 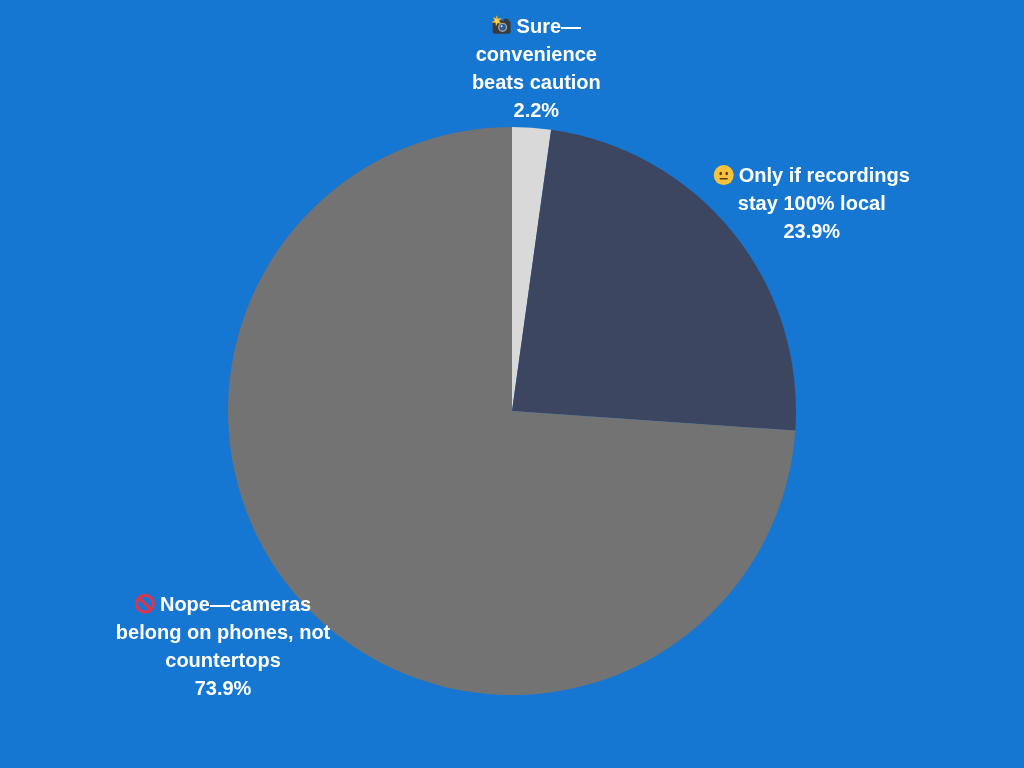 I want to click on slice-label: Nope—cameras belong on phones, not countertops, so click(x=223, y=631).